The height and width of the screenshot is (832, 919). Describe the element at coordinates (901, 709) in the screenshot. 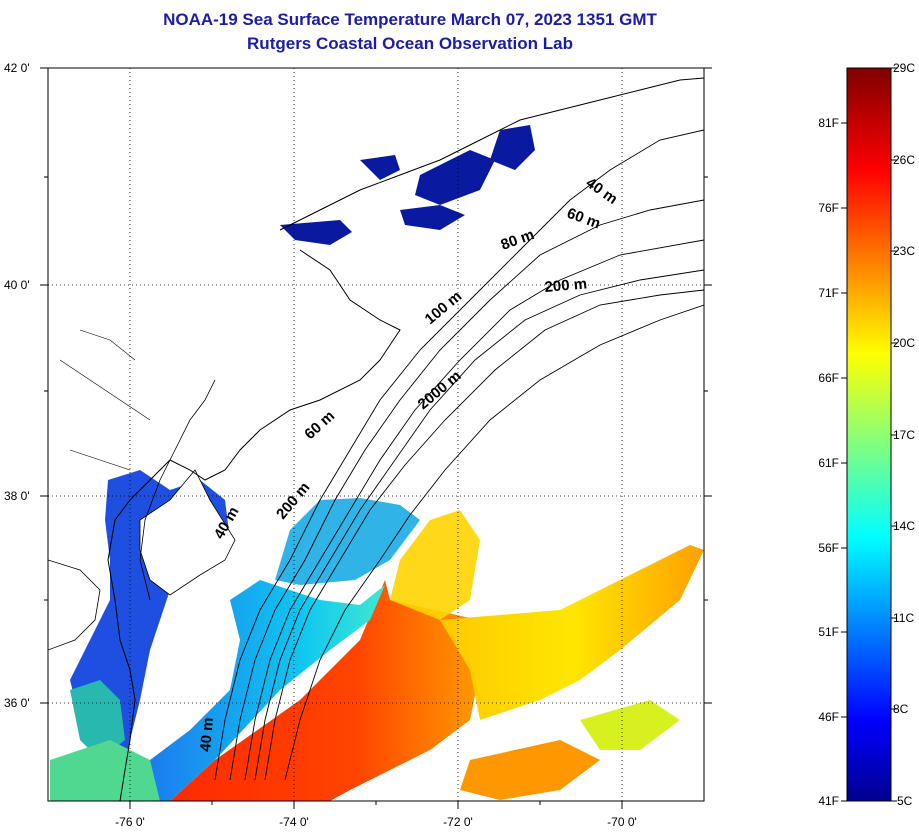

I see `colorbar-label-c: 8C` at that location.